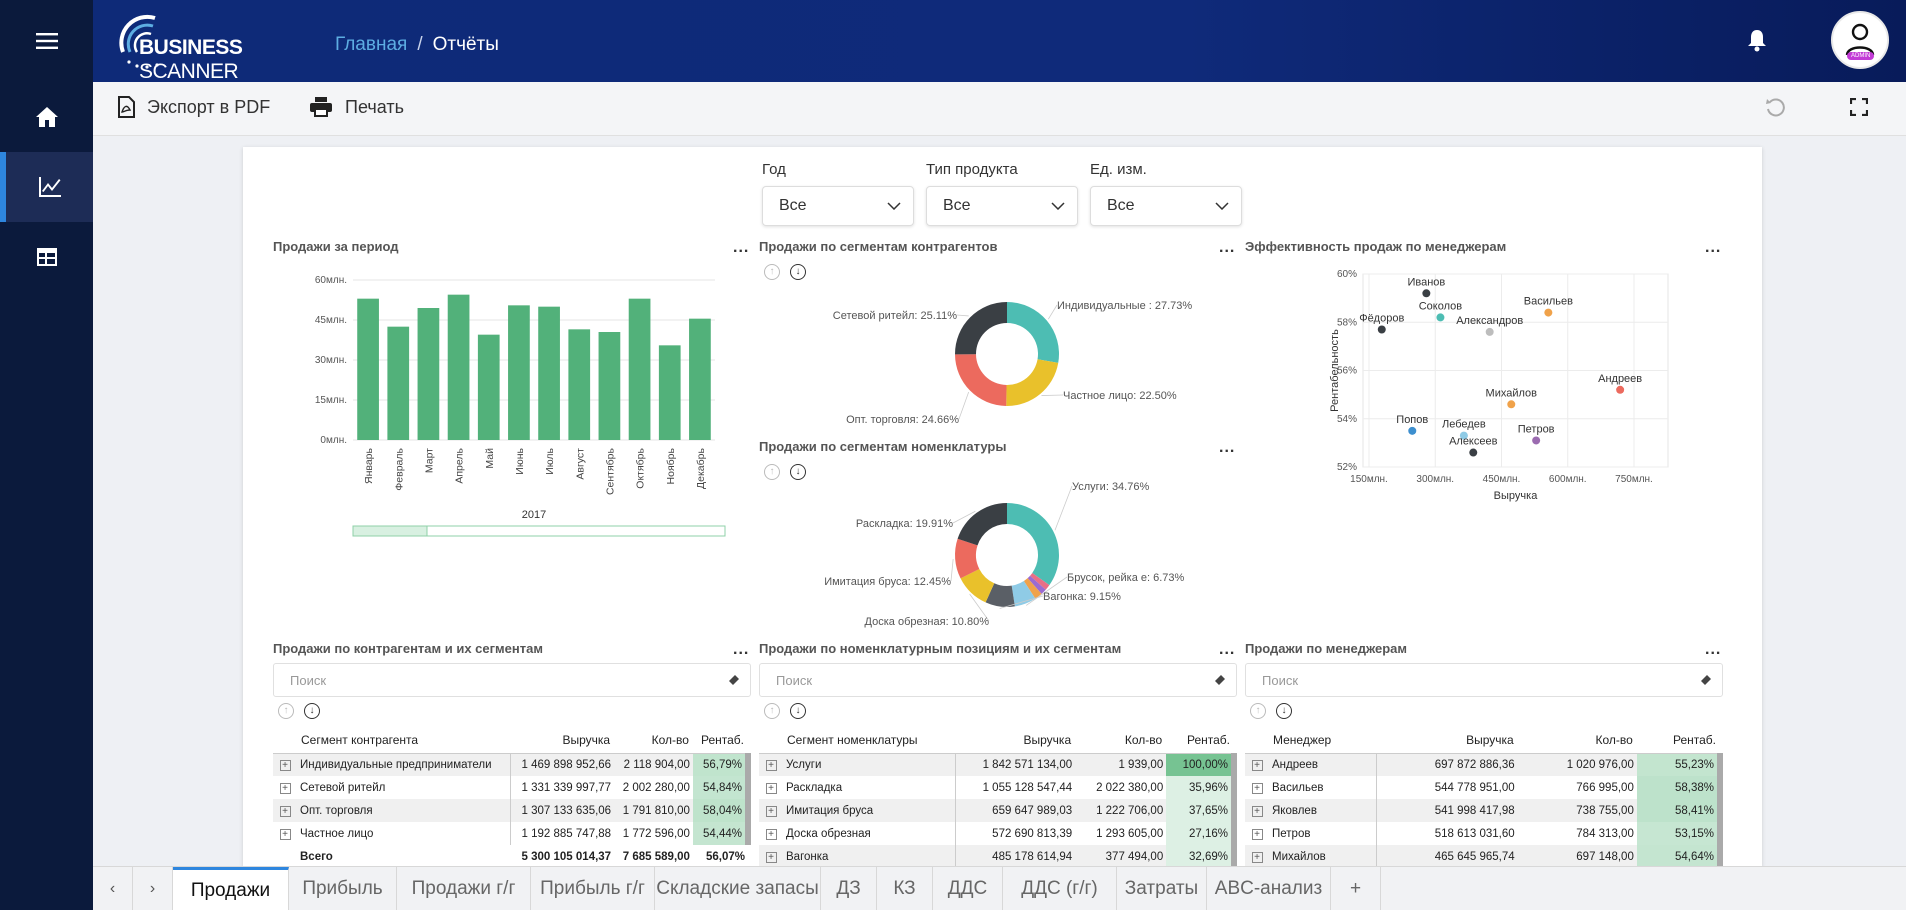 Image resolution: width=1906 pixels, height=910 pixels. I want to click on tab-sheet: ДЗ, so click(849, 888).